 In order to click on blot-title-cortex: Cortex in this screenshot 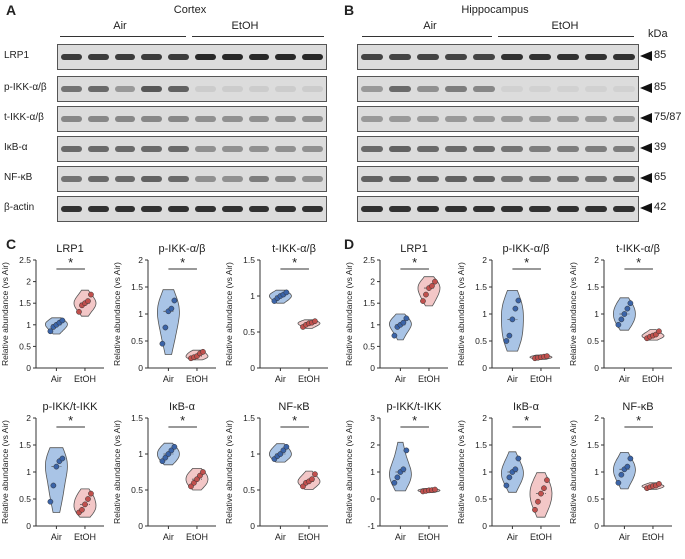, I will do `click(190, 10)`.